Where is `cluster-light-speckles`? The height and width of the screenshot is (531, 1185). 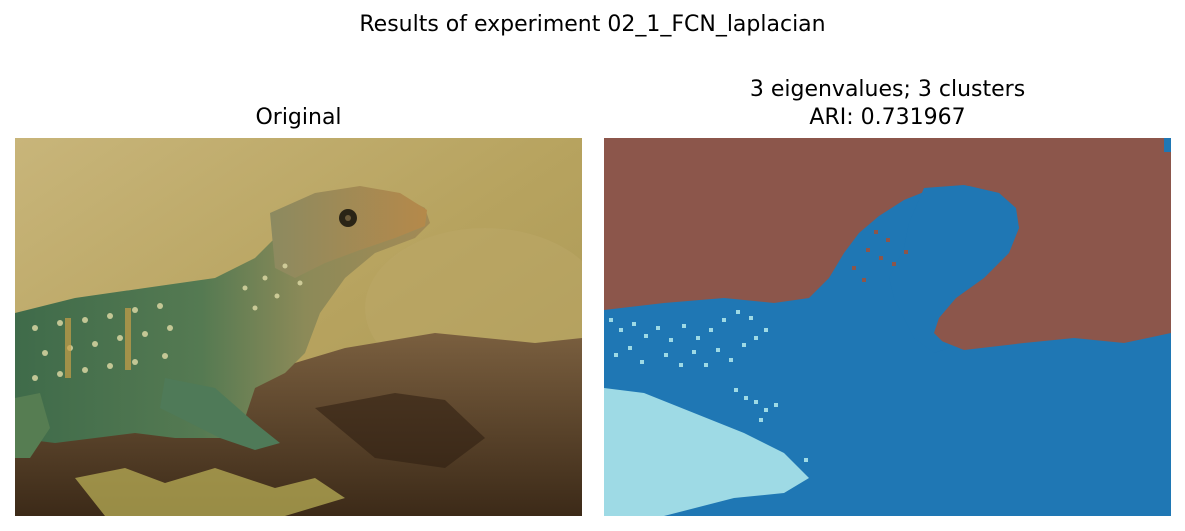
cluster-light-speckles is located at coordinates (708, 396).